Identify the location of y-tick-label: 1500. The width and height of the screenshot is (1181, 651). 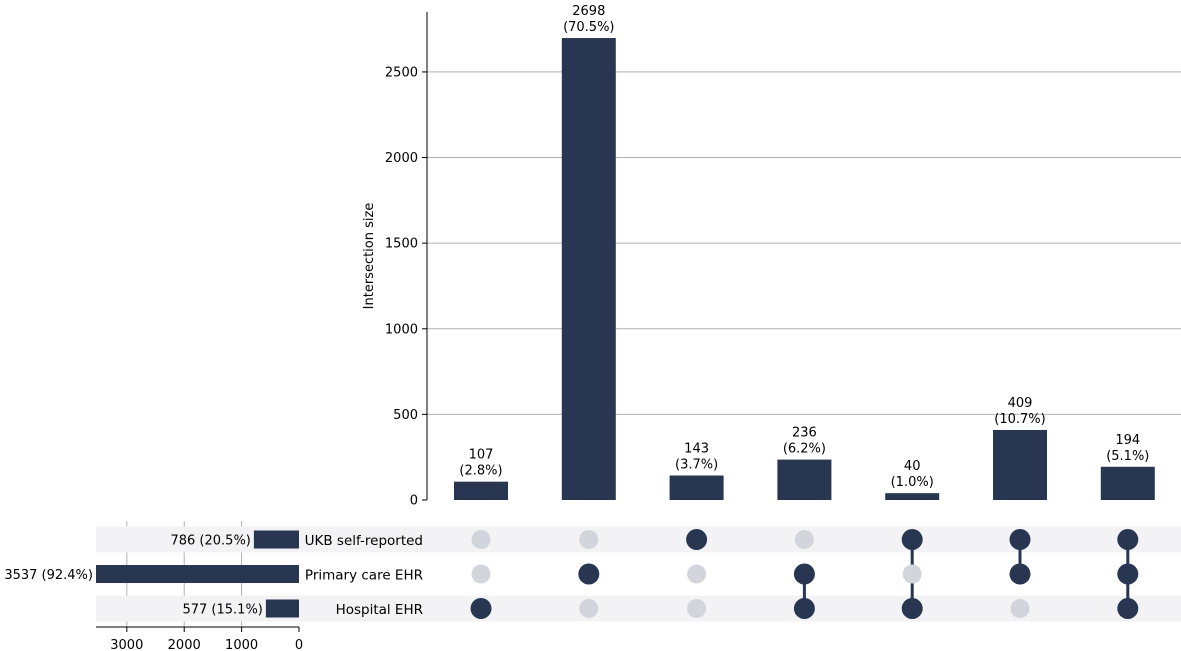
(401, 244).